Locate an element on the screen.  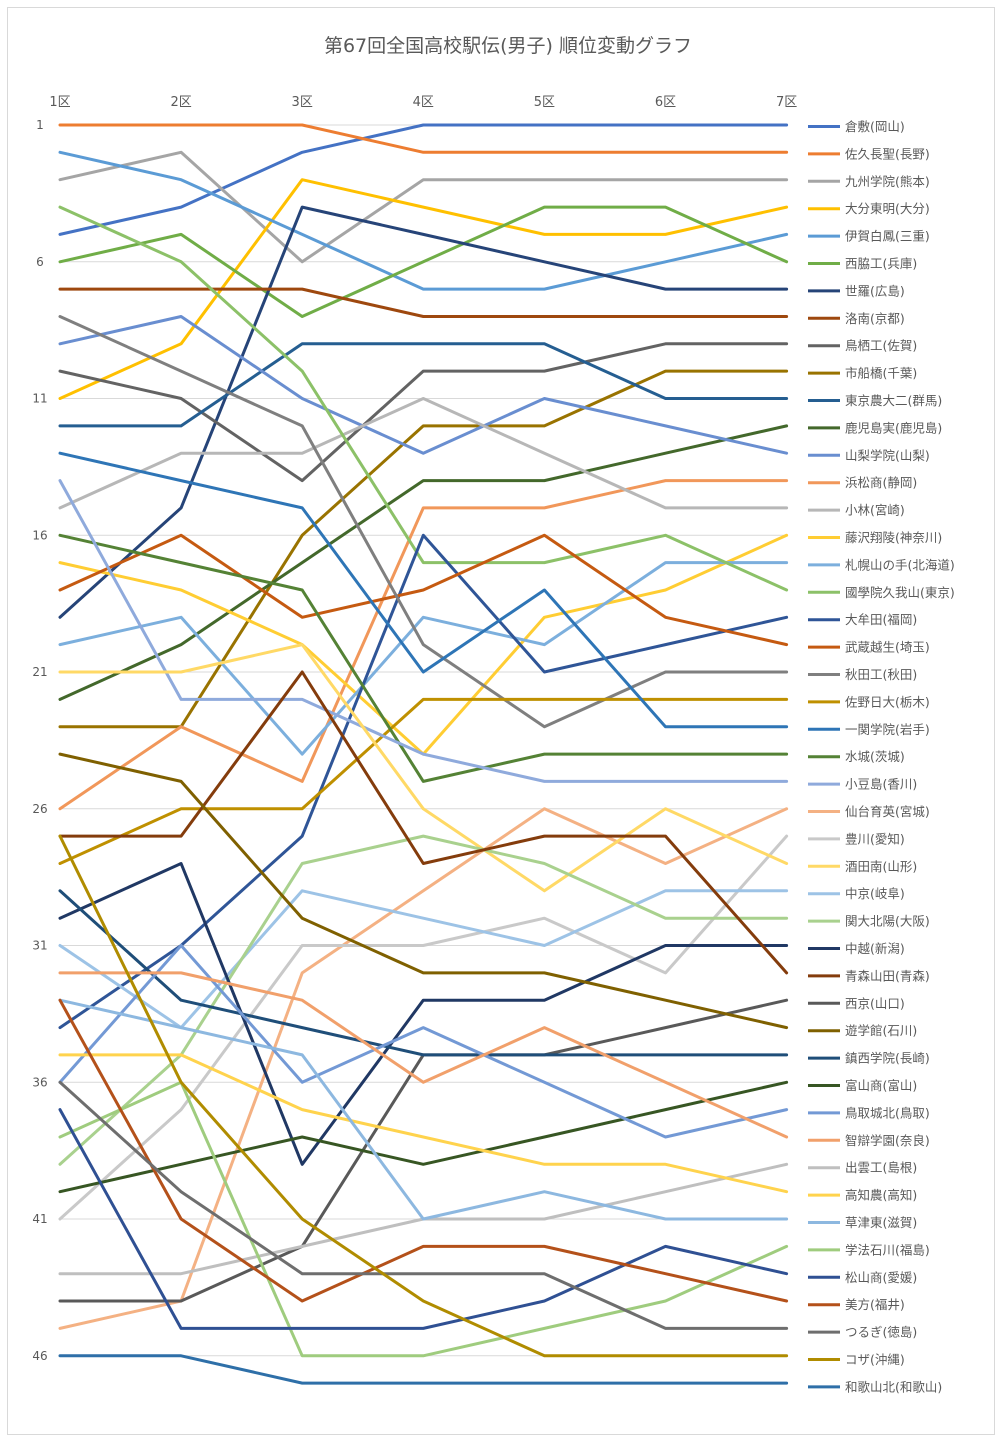
legend-label: 鳥栖工(佐賀) is located at coordinates (881, 345).